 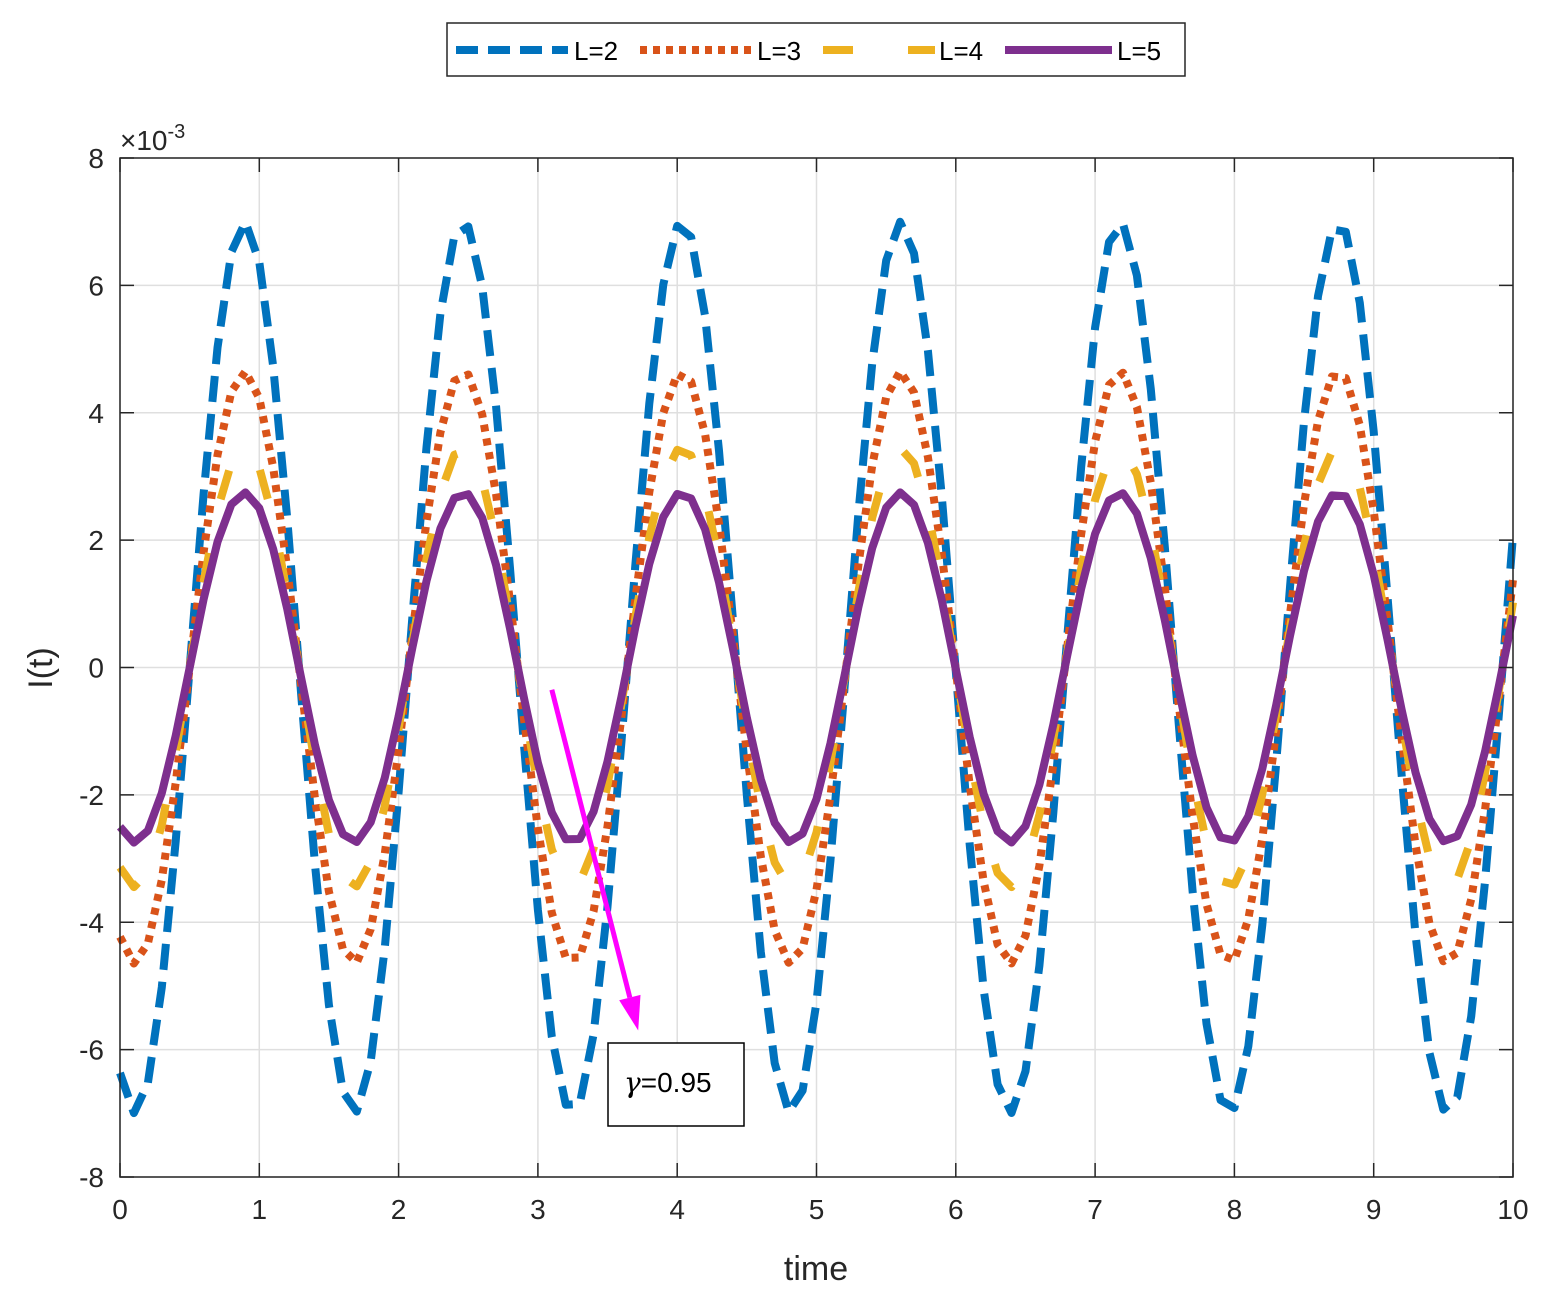 I want to click on gamma-value: =0.95, so click(x=676, y=1082).